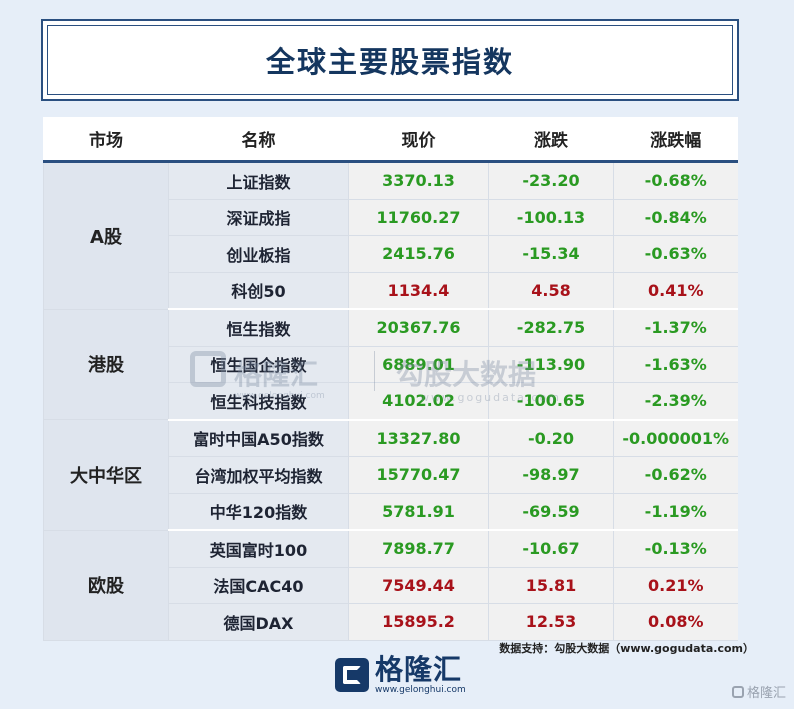 Image resolution: width=794 pixels, height=709 pixels. Describe the element at coordinates (418, 585) in the screenshot. I see `index-price: 7549.44` at that location.